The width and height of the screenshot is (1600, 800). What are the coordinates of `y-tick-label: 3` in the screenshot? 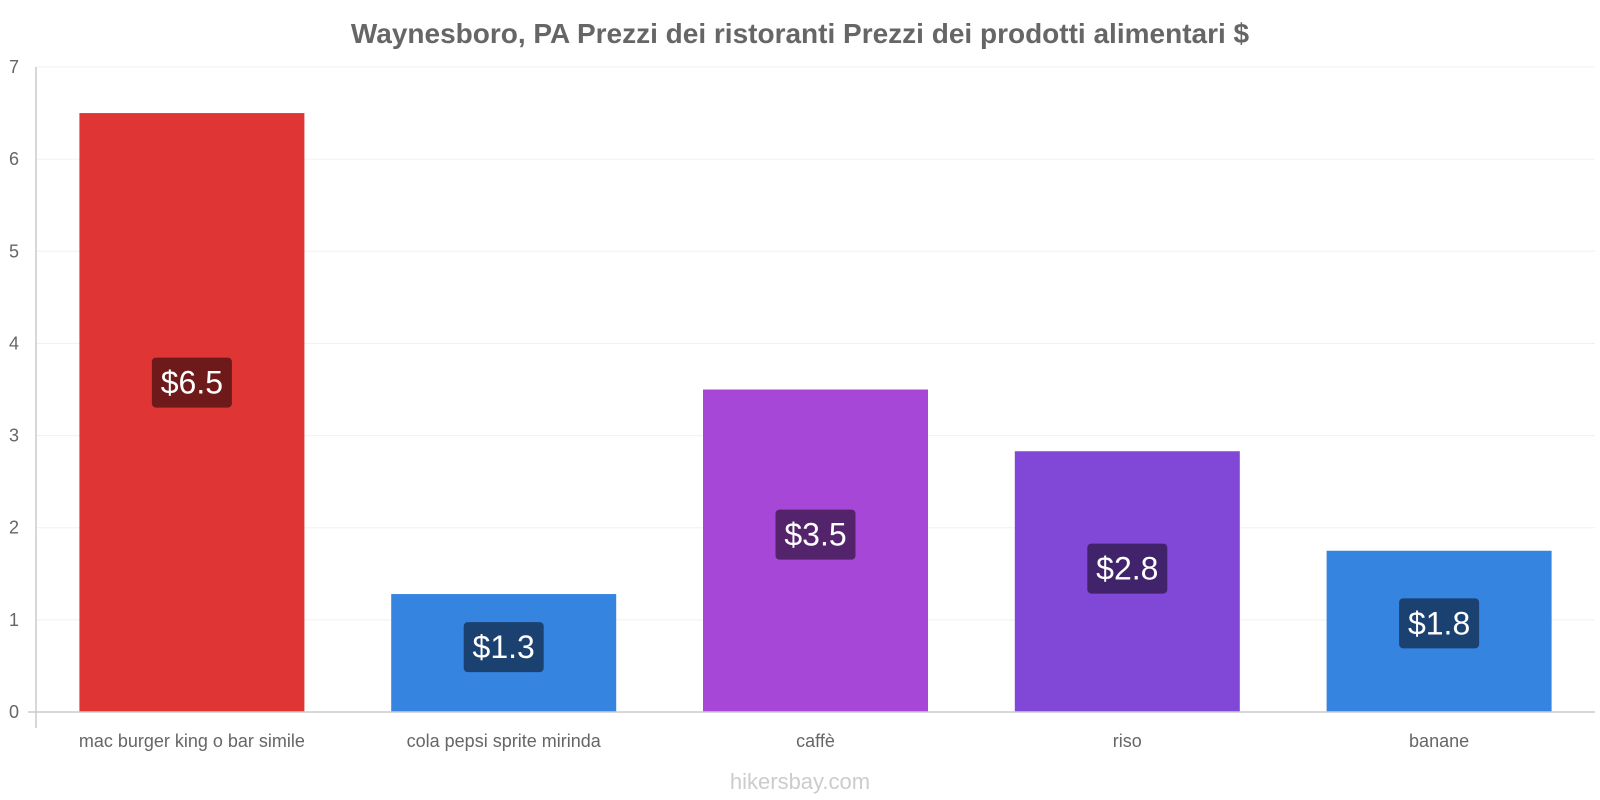 It's located at (14, 436).